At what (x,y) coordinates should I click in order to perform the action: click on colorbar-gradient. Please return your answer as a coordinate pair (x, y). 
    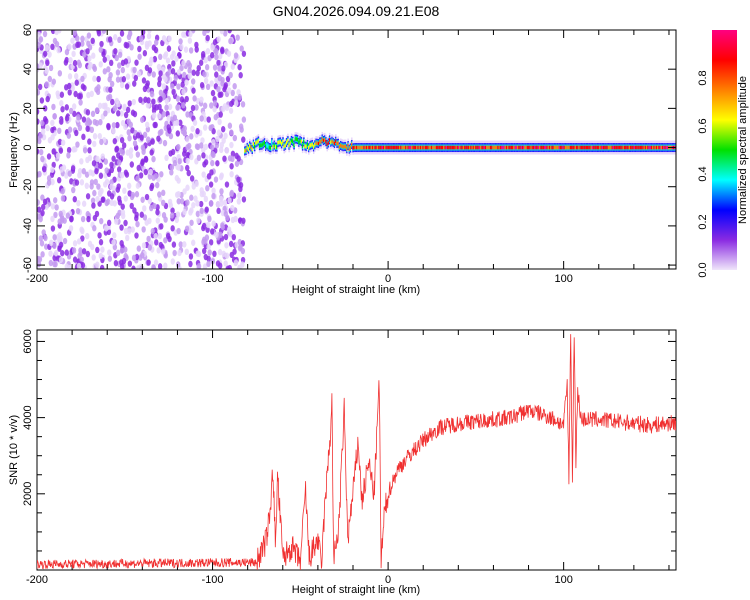
    Looking at the image, I should click on (724, 150).